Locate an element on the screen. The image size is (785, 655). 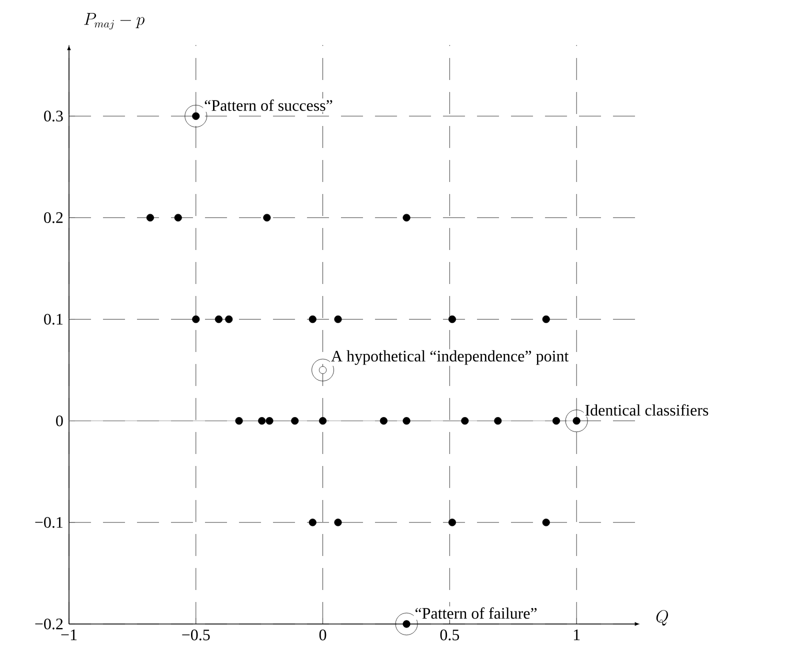
x-tick-label: 0.5 is located at coordinates (450, 635).